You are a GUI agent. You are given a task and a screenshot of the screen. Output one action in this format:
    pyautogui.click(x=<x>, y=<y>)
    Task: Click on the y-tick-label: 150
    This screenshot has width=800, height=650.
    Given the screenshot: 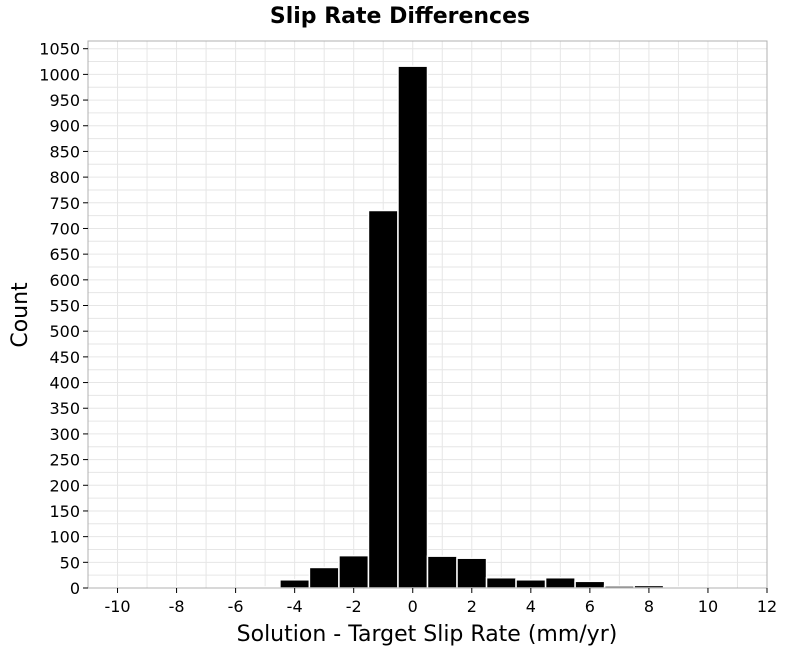 What is the action you would take?
    pyautogui.click(x=64, y=511)
    